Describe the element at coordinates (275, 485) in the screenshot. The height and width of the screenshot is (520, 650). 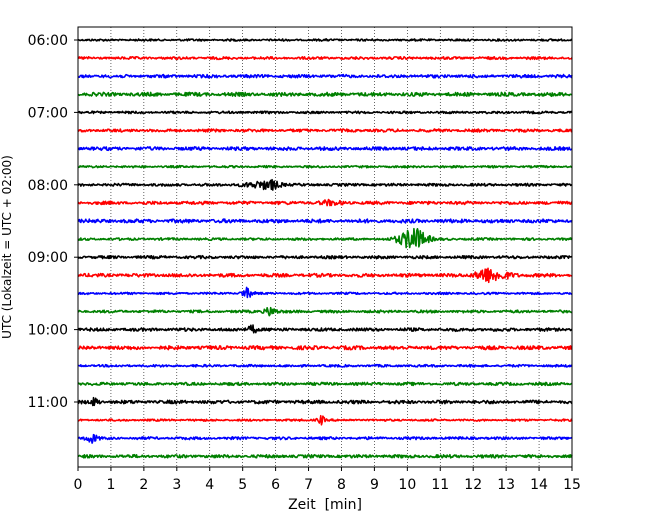
I see `x-tick-label: 6` at that location.